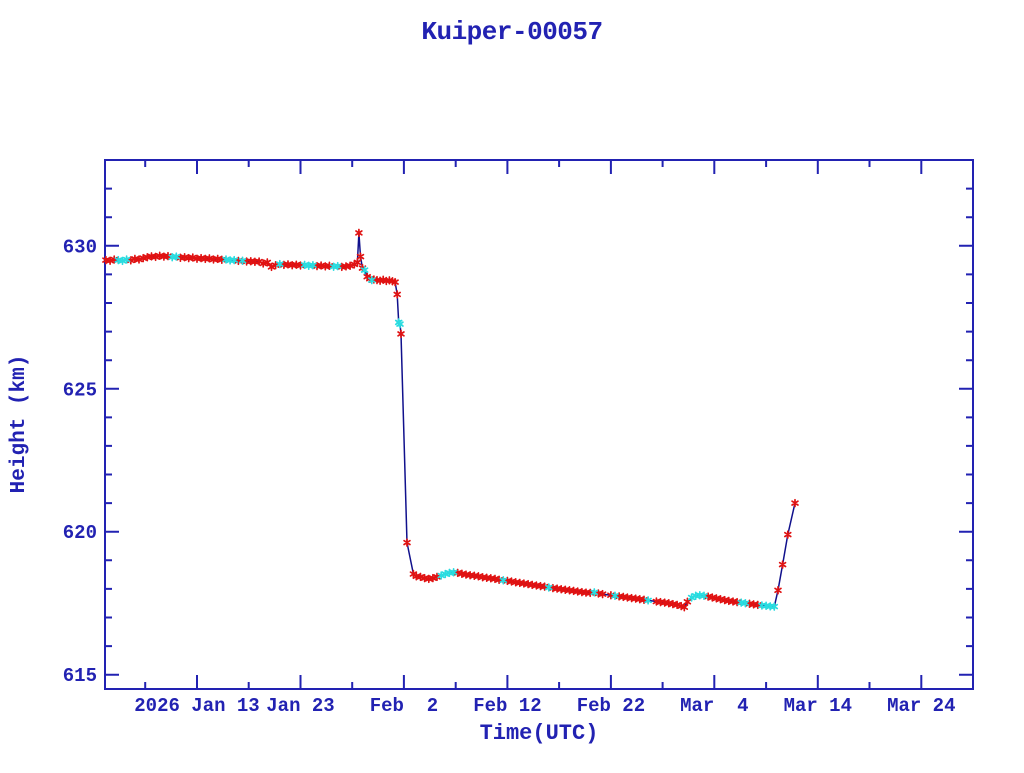 This screenshot has width=1024, height=773. I want to click on y-tick-label: 625, so click(80, 390).